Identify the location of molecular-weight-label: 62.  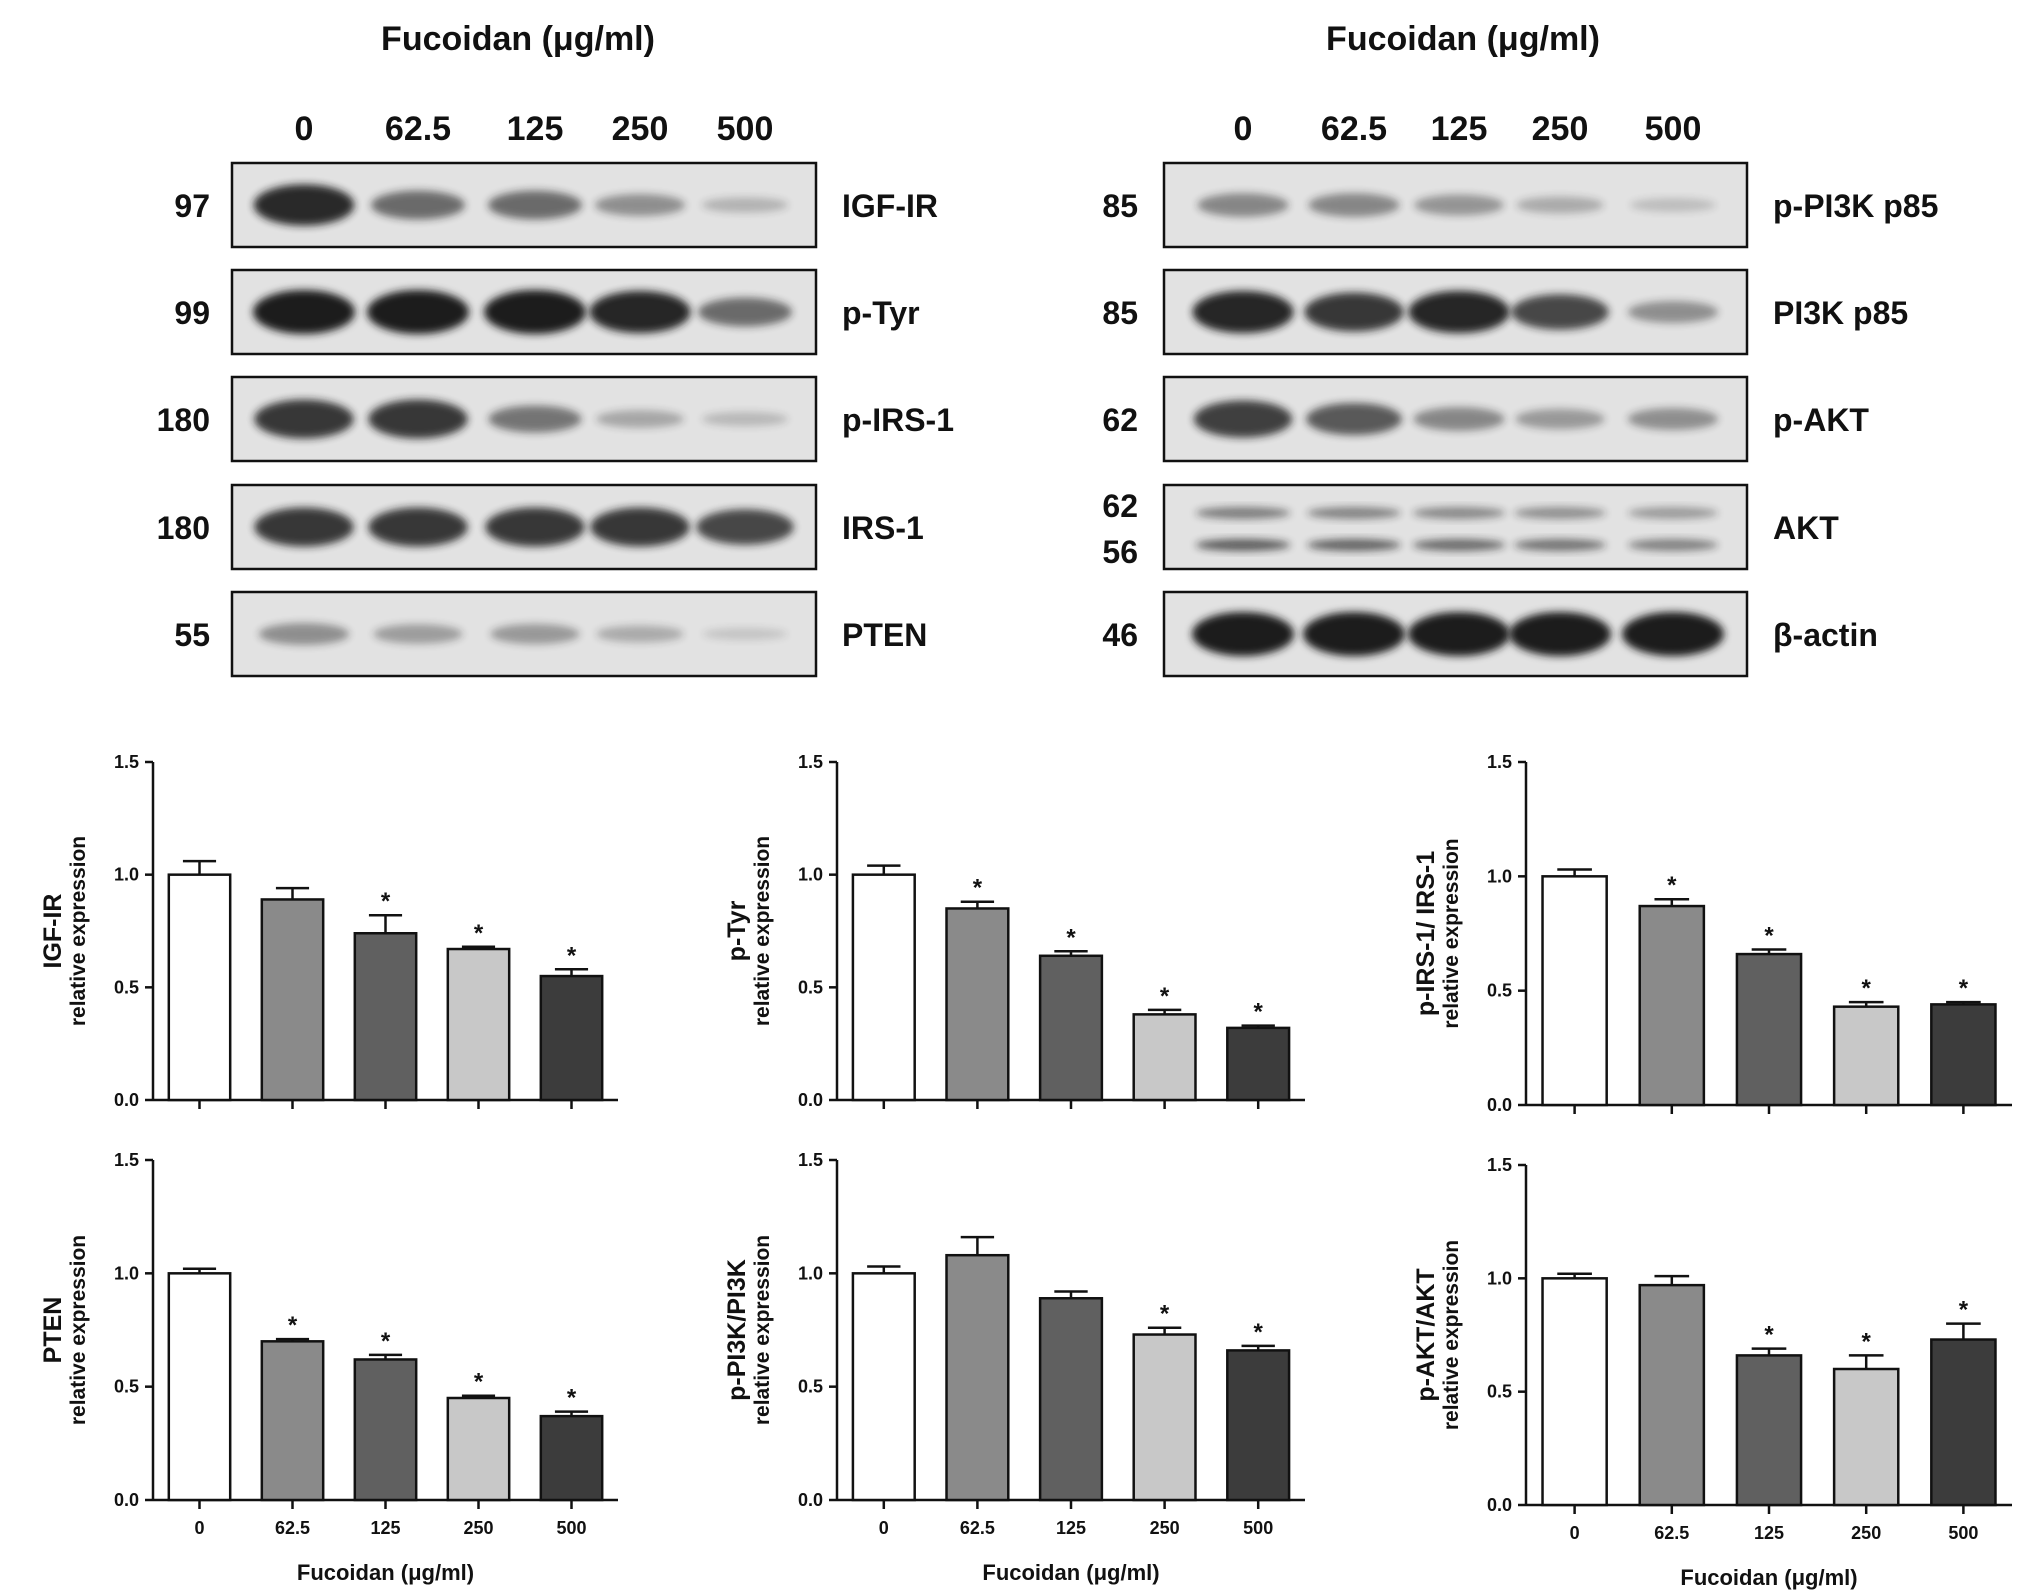
(1120, 420).